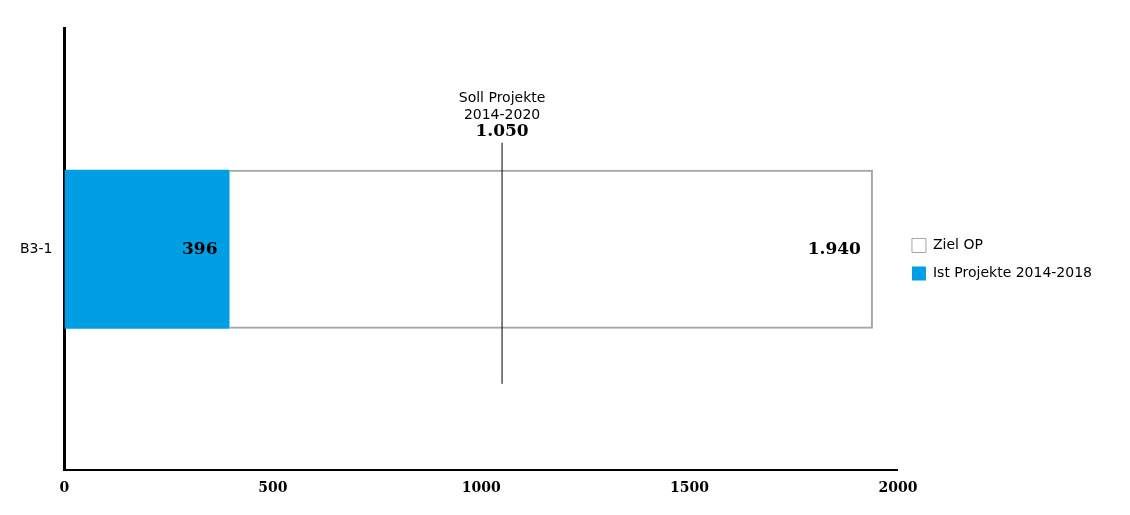 Image resolution: width=1130 pixels, height=515 pixels. I want to click on legend-label: Ist Projekte 2014-2018, so click(1012, 272).